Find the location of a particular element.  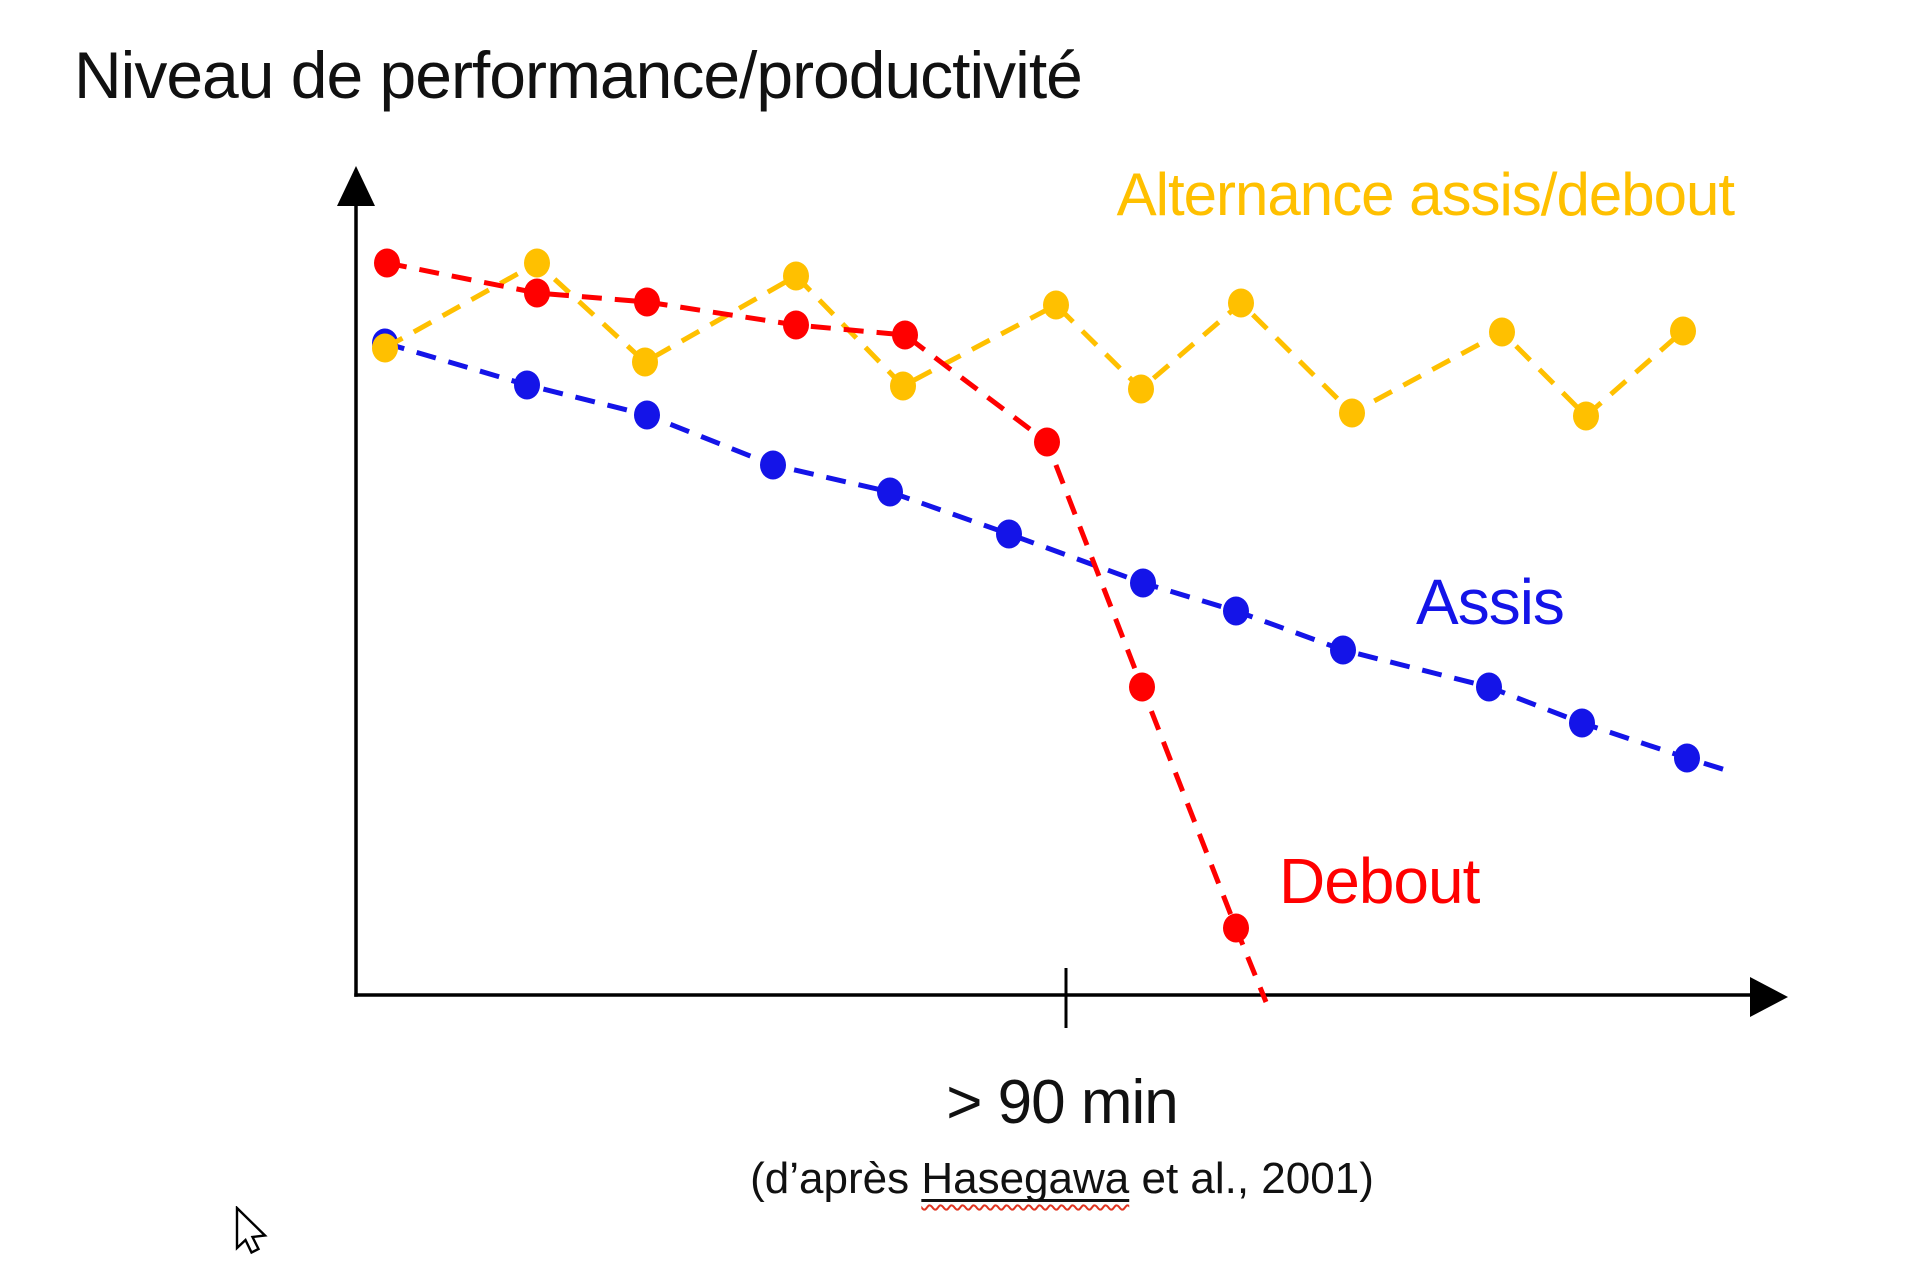

series-line-alternance is located at coordinates (1034, 339).